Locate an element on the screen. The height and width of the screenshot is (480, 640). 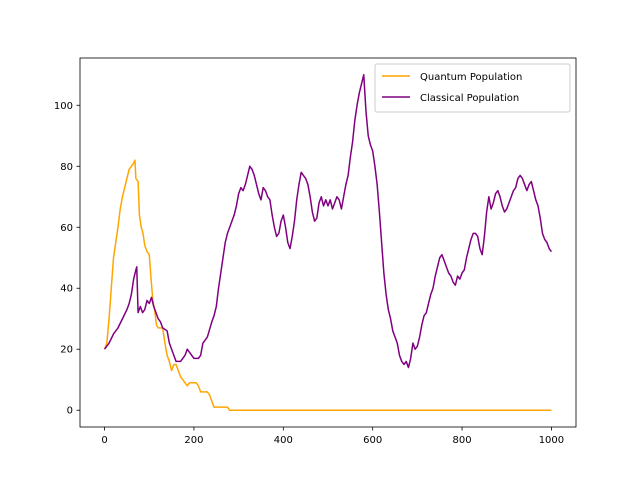
y-tick-label: 20 is located at coordinates (66, 350).